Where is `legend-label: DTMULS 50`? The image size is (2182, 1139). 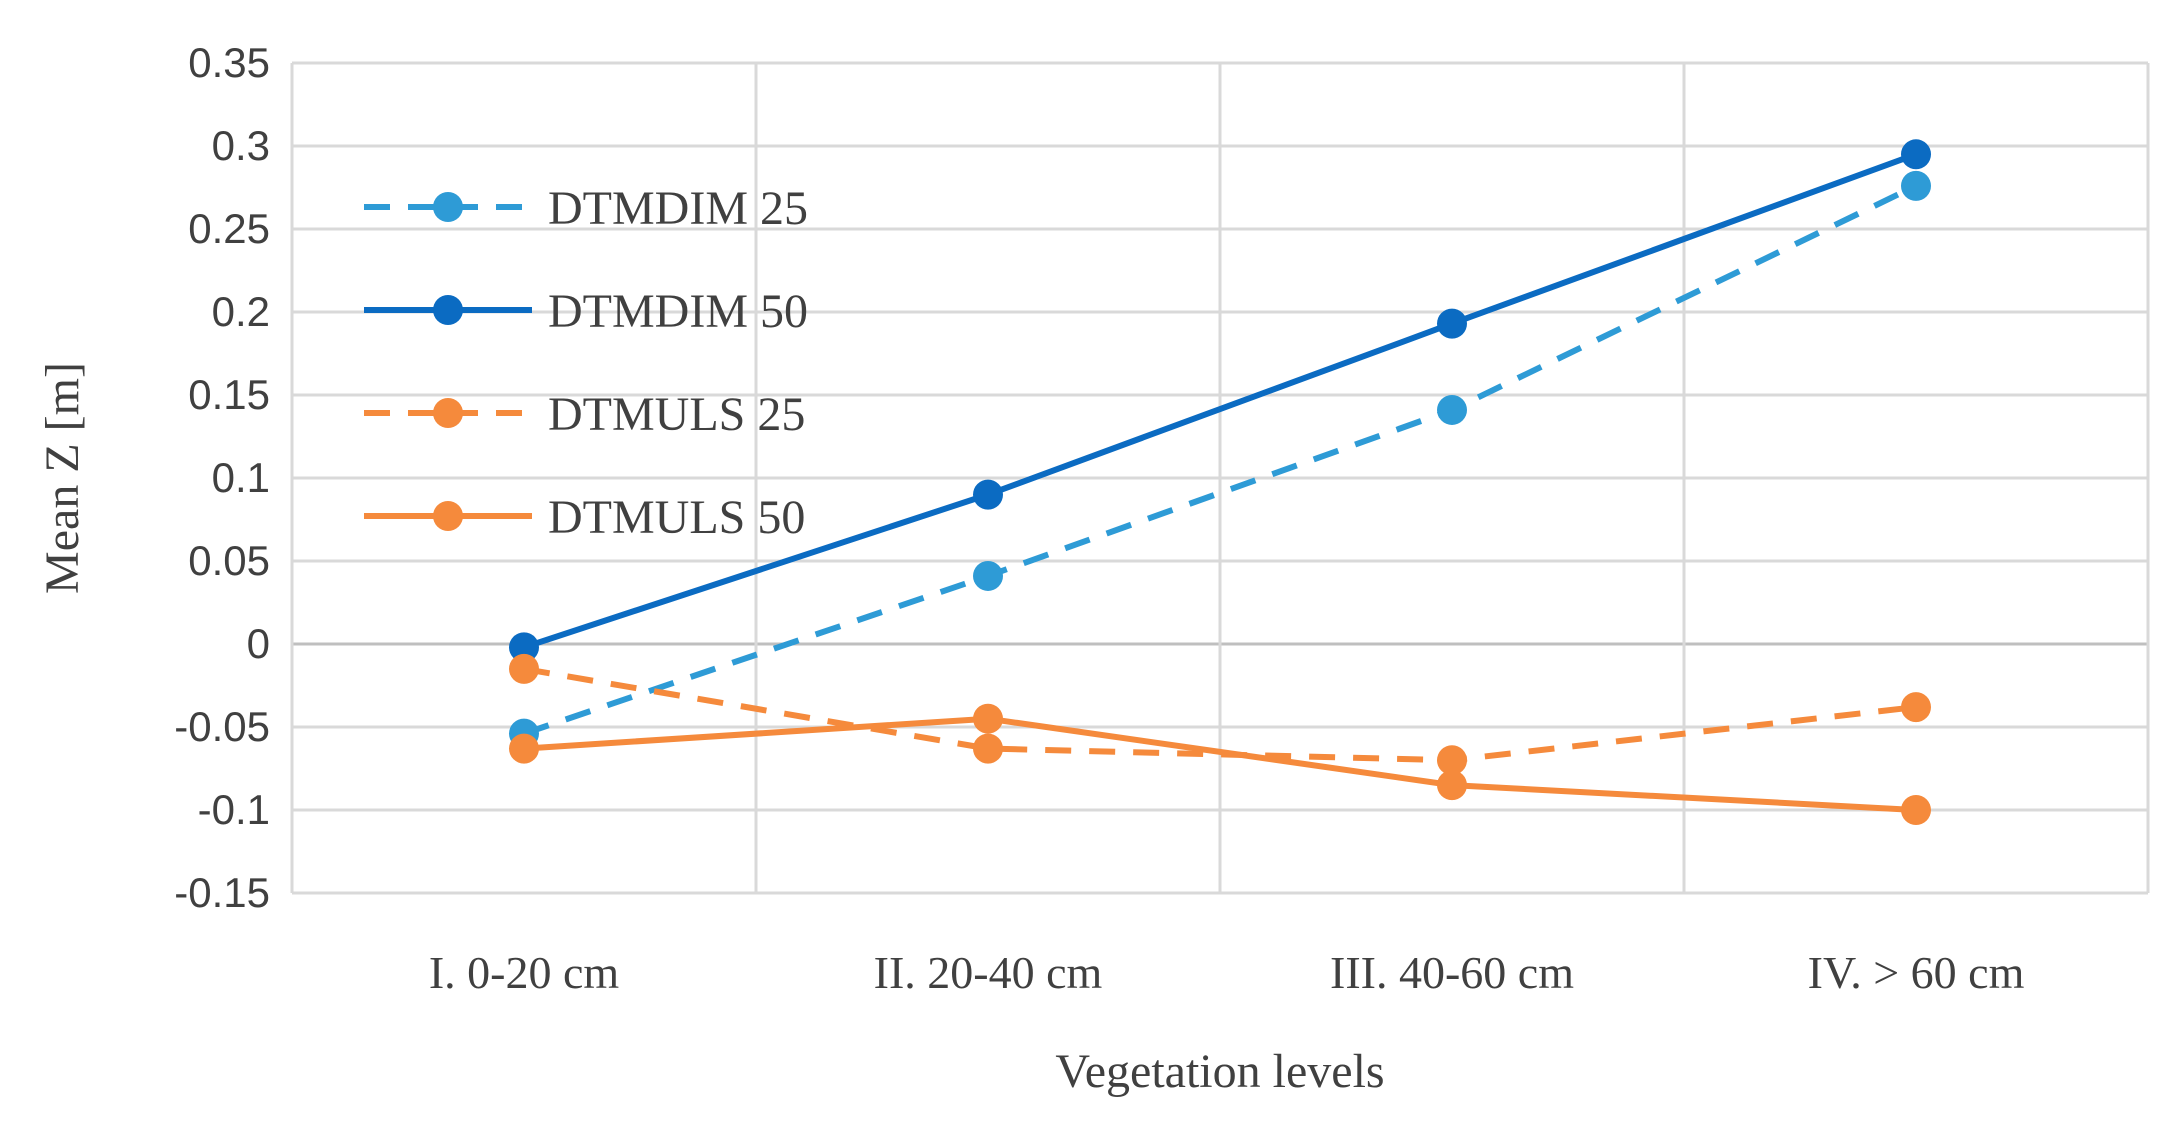
legend-label: DTMULS 50 is located at coordinates (676, 517).